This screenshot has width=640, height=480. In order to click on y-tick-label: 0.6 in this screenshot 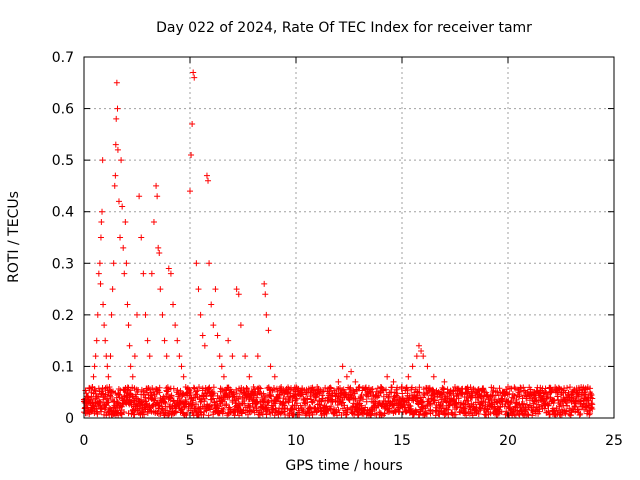, I will do `click(63, 110)`.